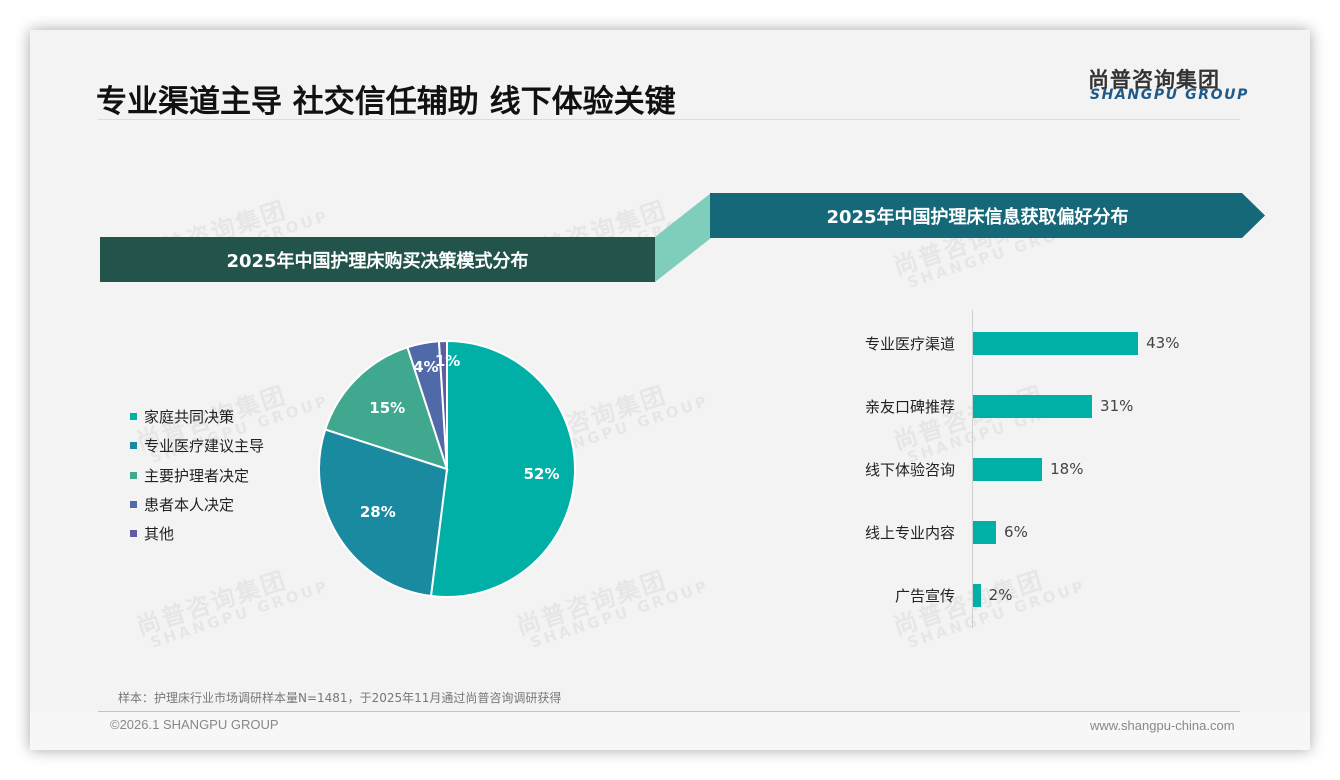 The width and height of the screenshot is (1340, 780). I want to click on copyright: ©2026.1 SHANGPU GROUP, so click(194, 724).